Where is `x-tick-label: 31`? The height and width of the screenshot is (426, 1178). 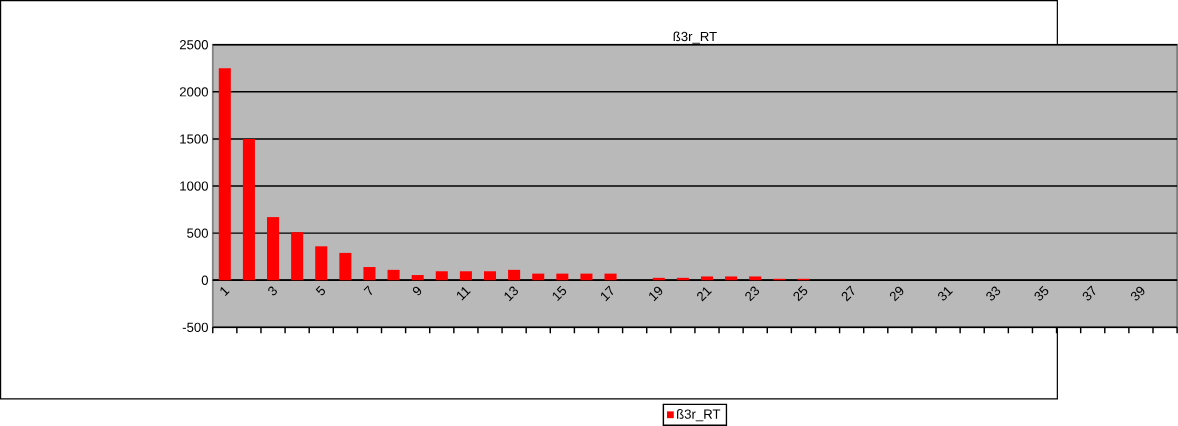 x-tick-label: 31 is located at coordinates (945, 294).